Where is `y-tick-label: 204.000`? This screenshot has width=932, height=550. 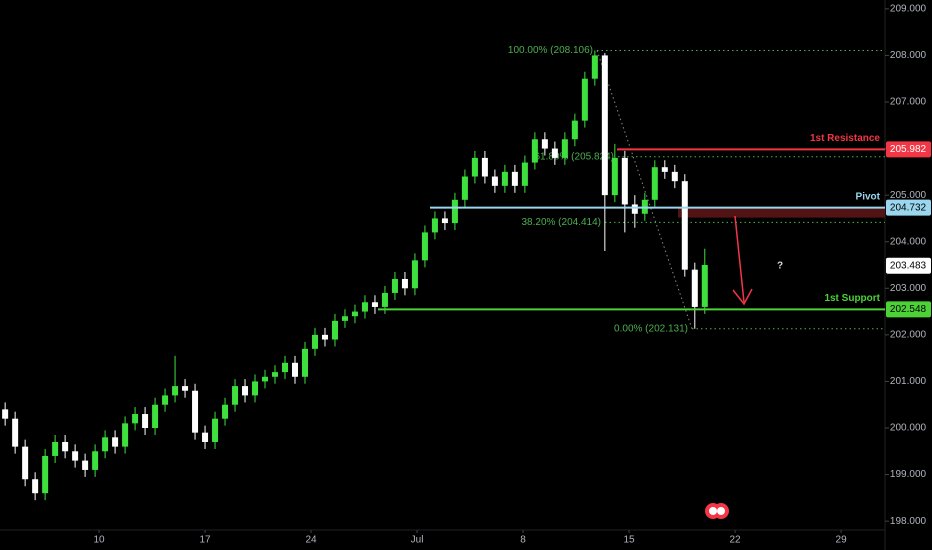
y-tick-label: 204.000 is located at coordinates (908, 241).